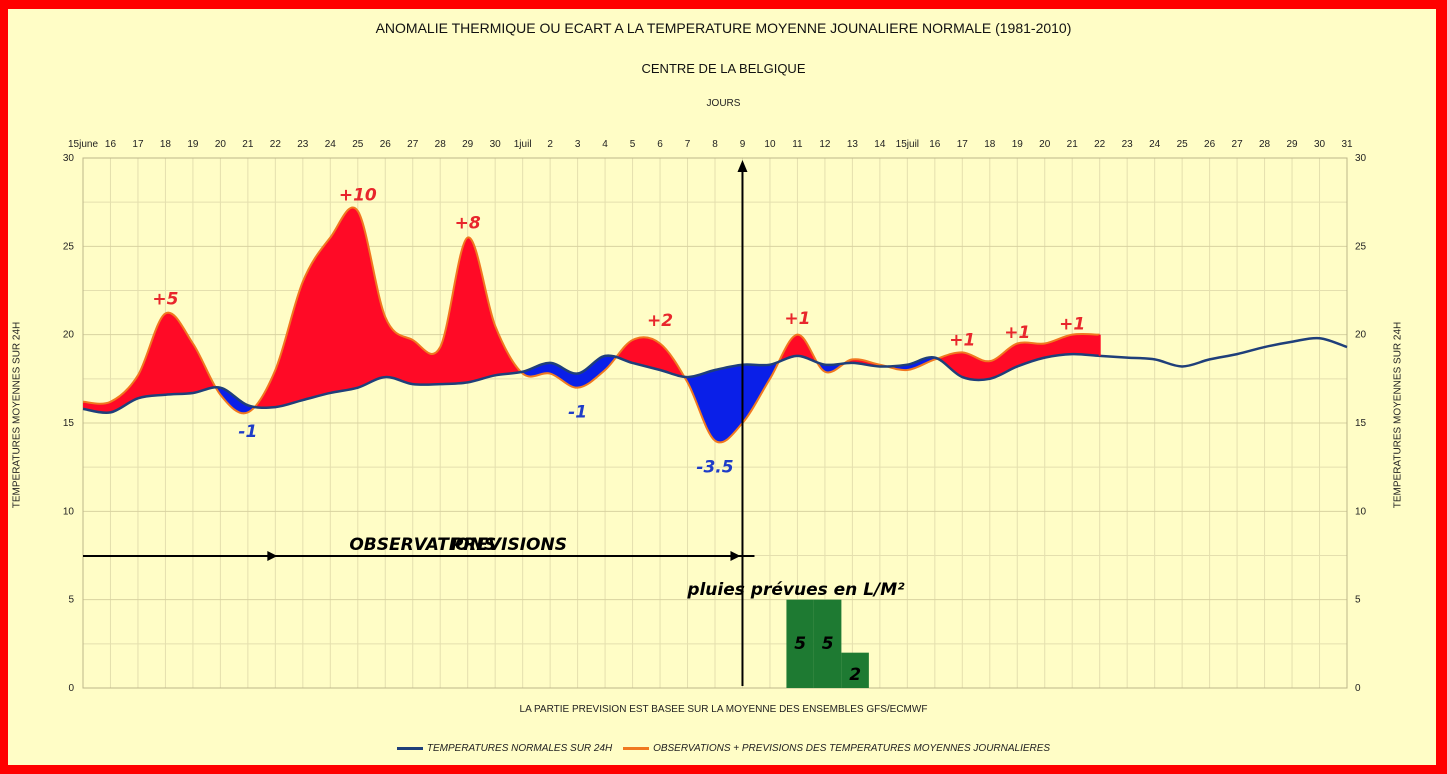 This screenshot has height=774, width=1447. Describe the element at coordinates (688, 144) in the screenshot. I see `x-tick-label: 7` at that location.